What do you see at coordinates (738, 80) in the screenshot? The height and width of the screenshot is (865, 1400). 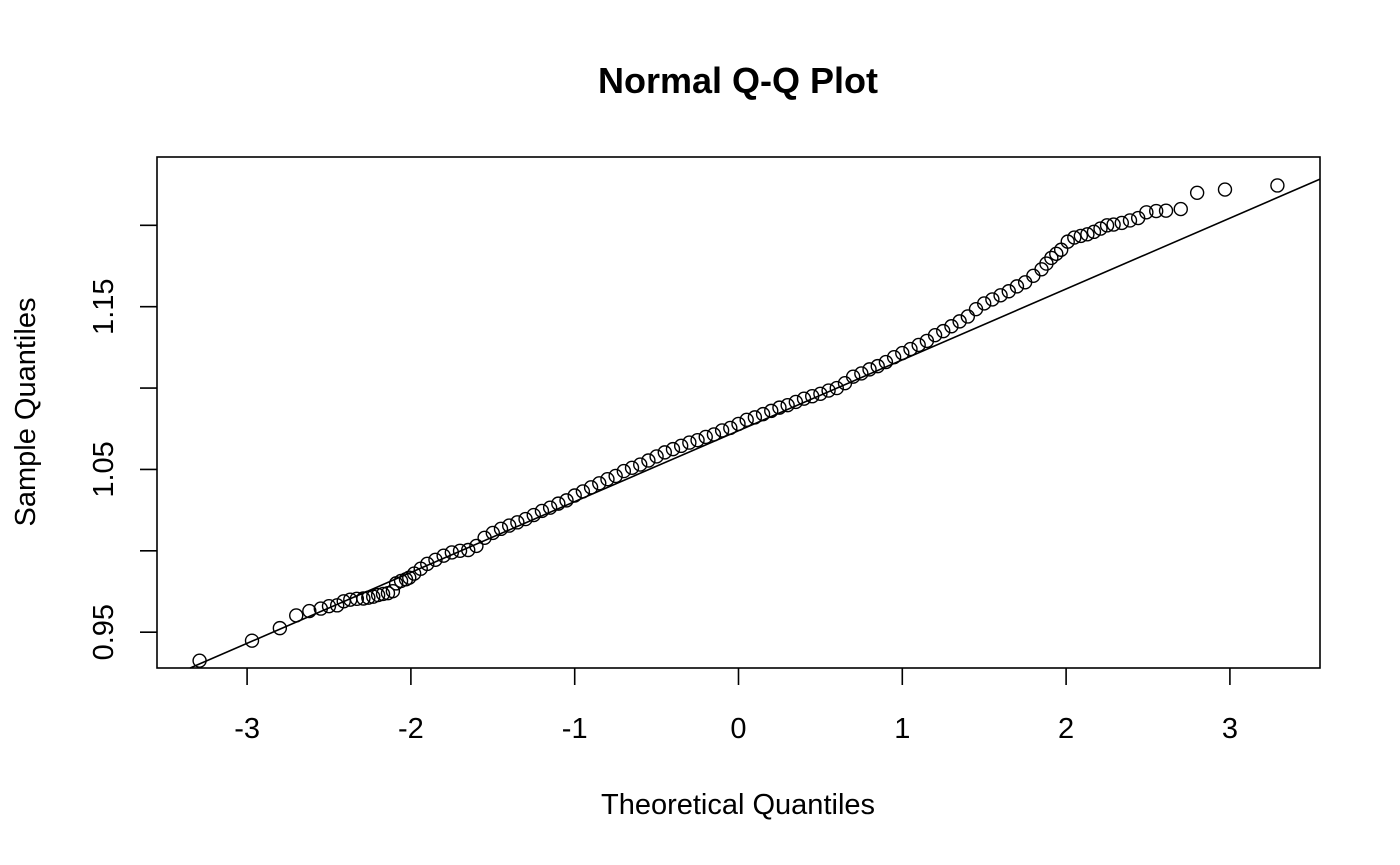 I see `chart-title: Normal Q-Q Plot` at bounding box center [738, 80].